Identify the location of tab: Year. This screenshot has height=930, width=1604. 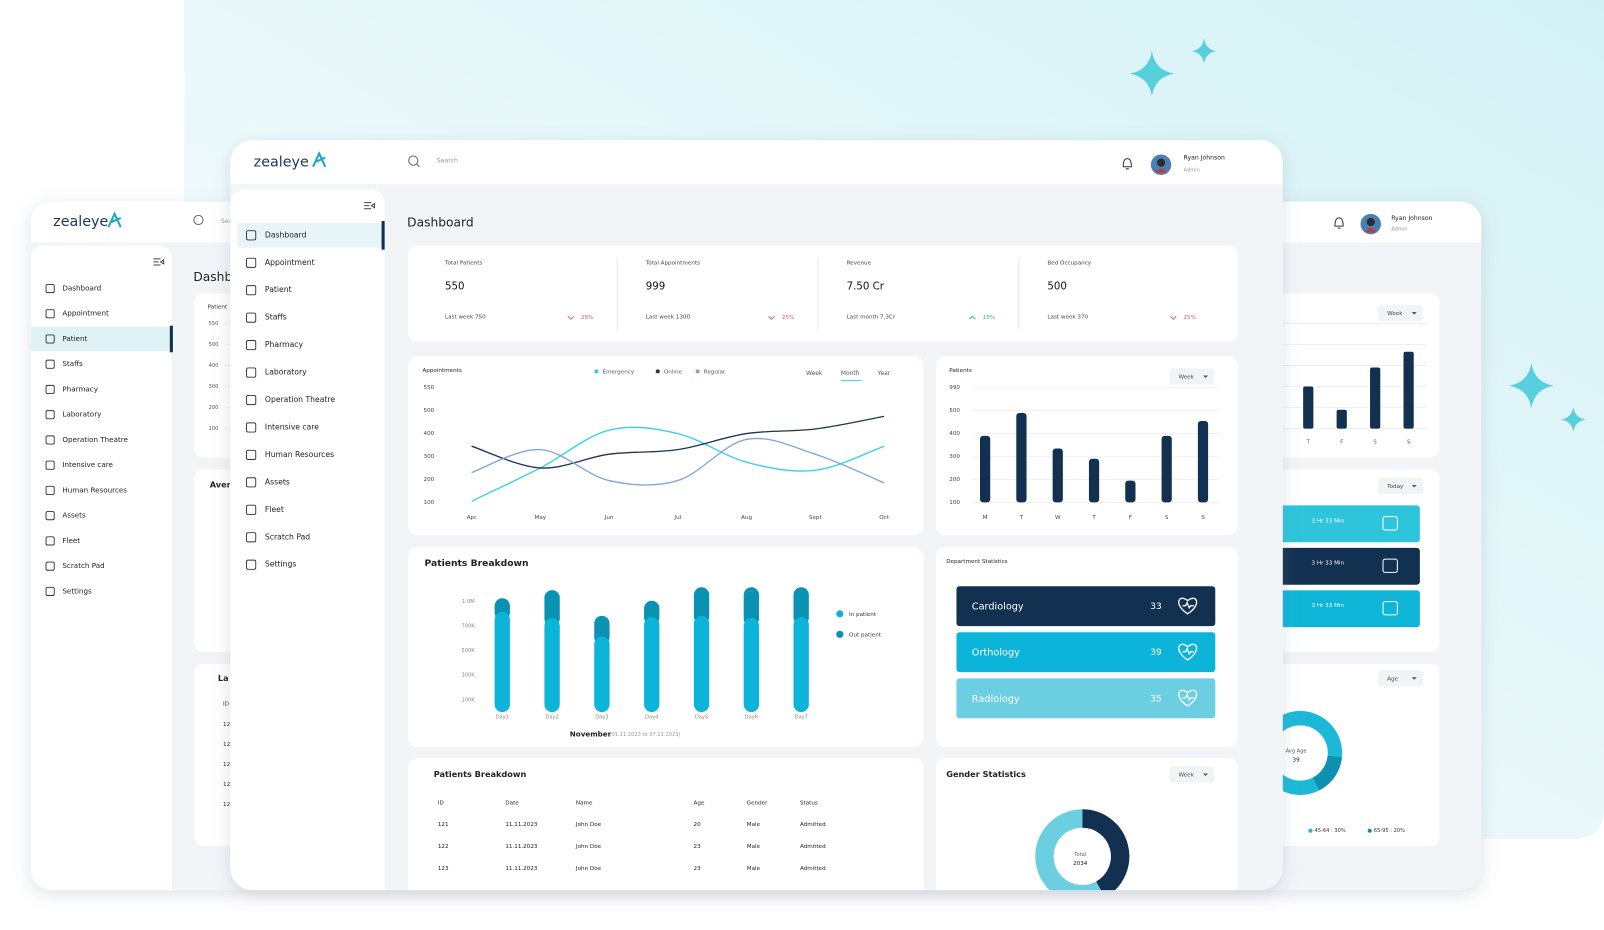
(884, 373).